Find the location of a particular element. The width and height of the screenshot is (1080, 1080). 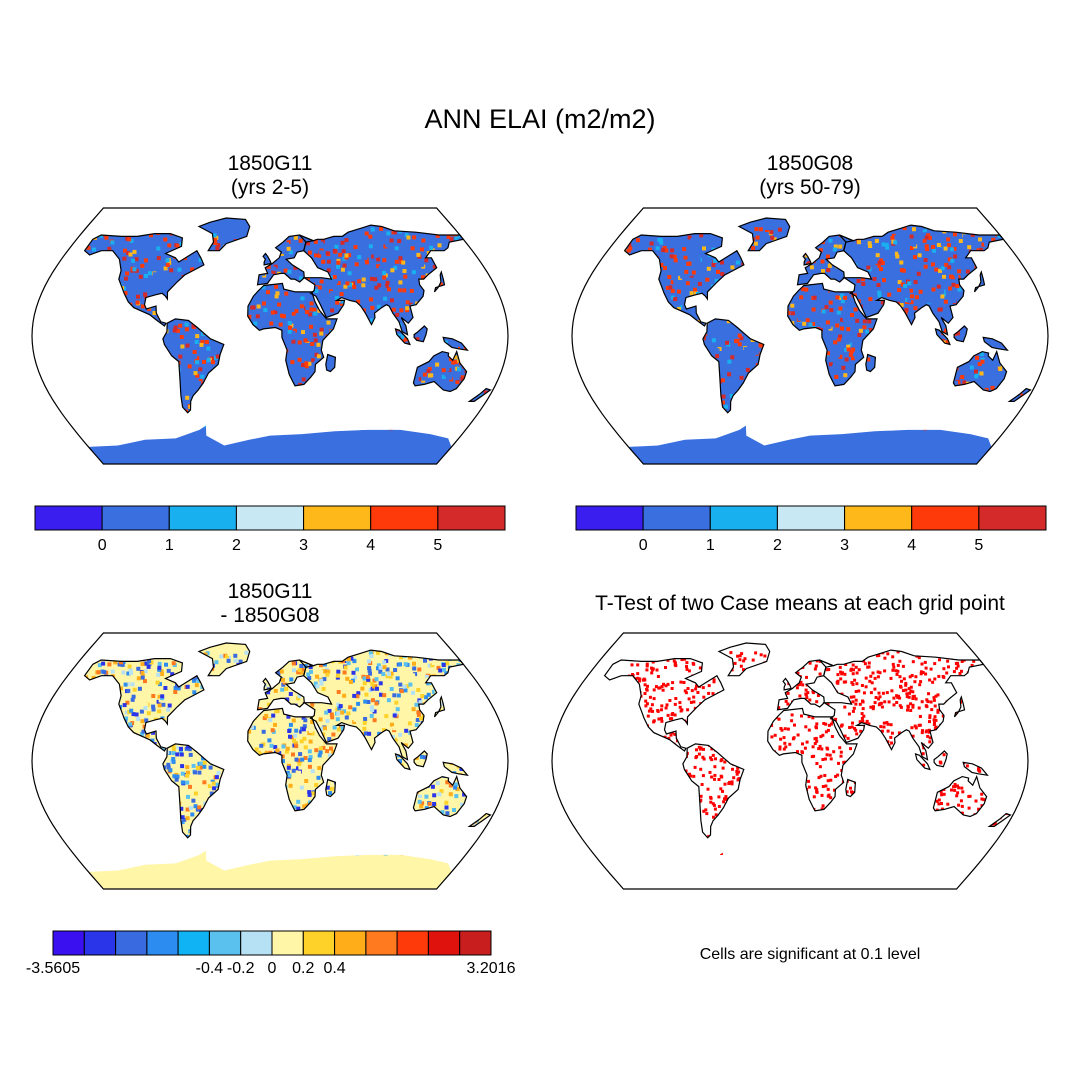

colorbar-1850g08-tick-label: 0 is located at coordinates (643, 545).